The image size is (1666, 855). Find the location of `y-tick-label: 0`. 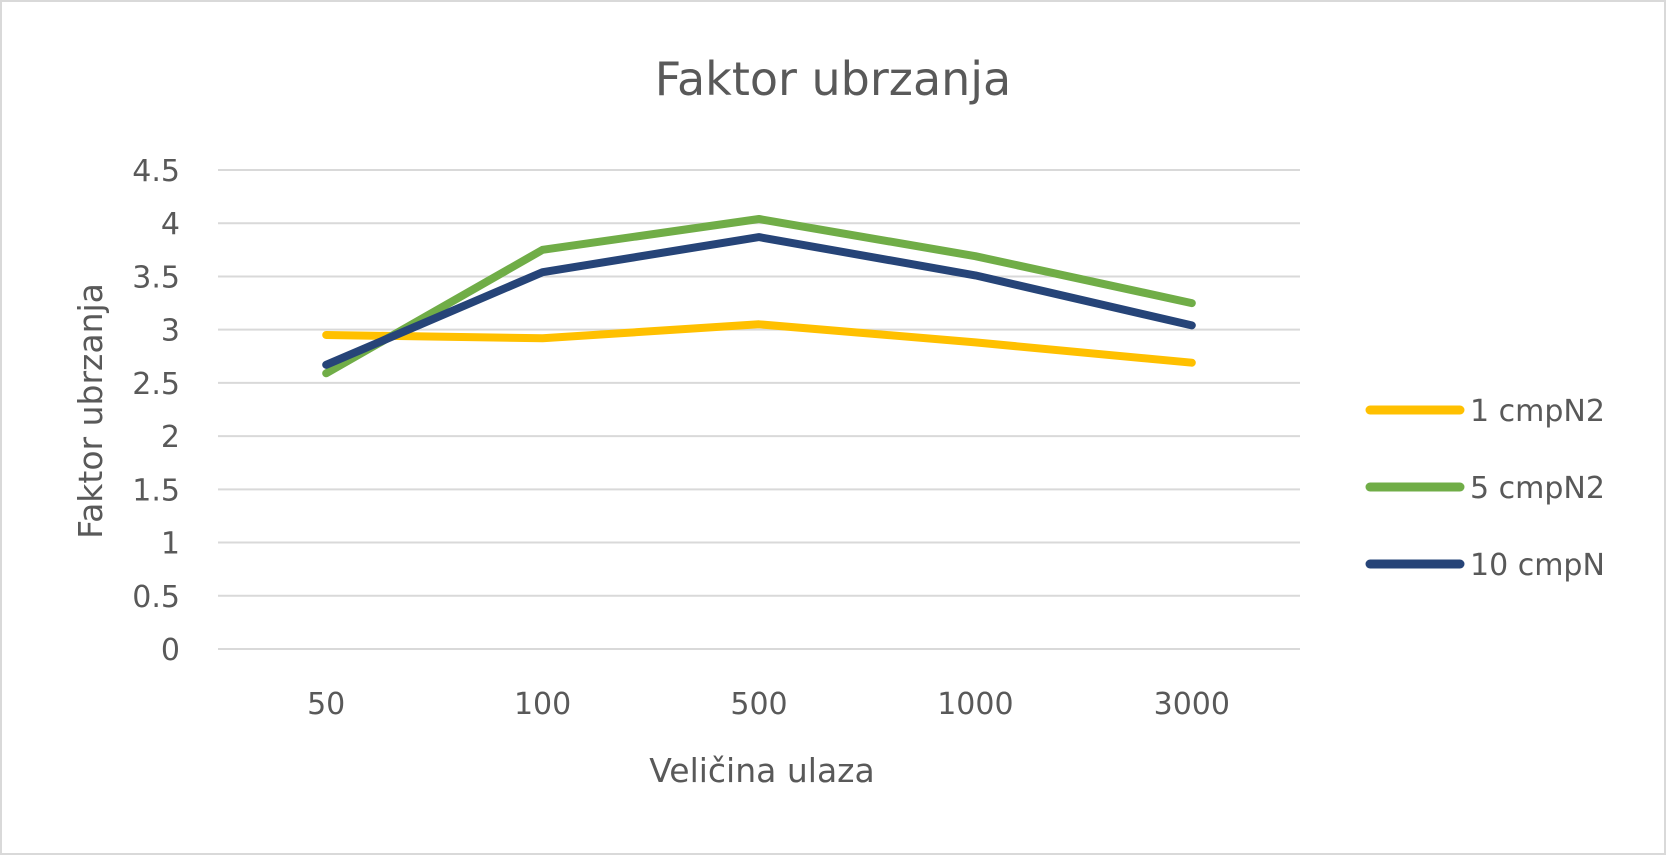

y-tick-label: 0 is located at coordinates (170, 650).